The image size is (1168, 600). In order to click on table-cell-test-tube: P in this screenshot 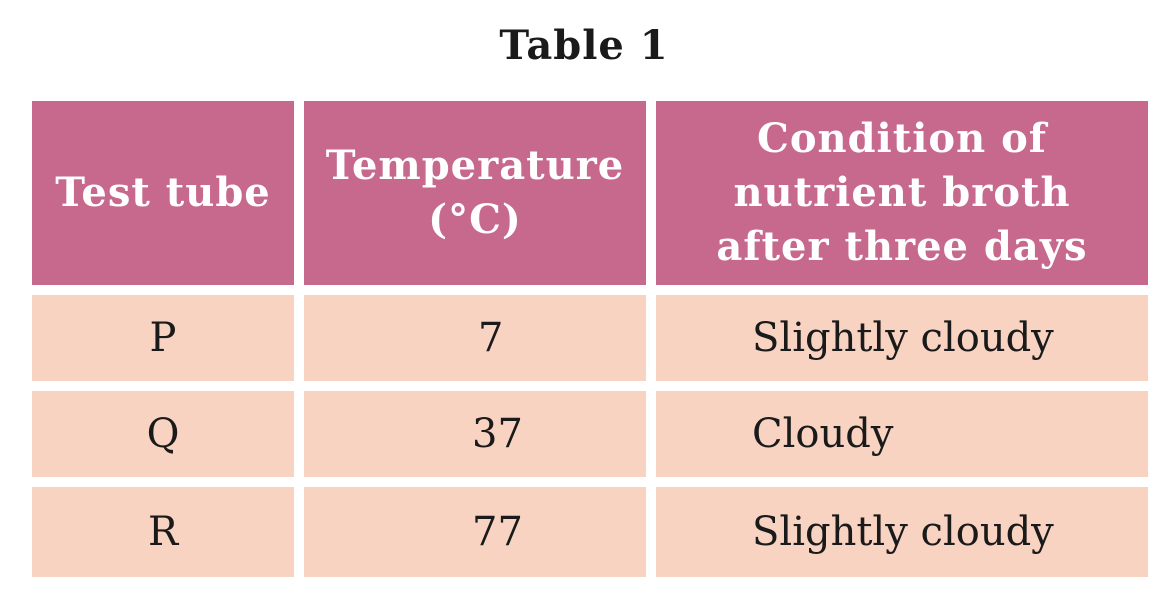, I will do `click(163, 338)`.